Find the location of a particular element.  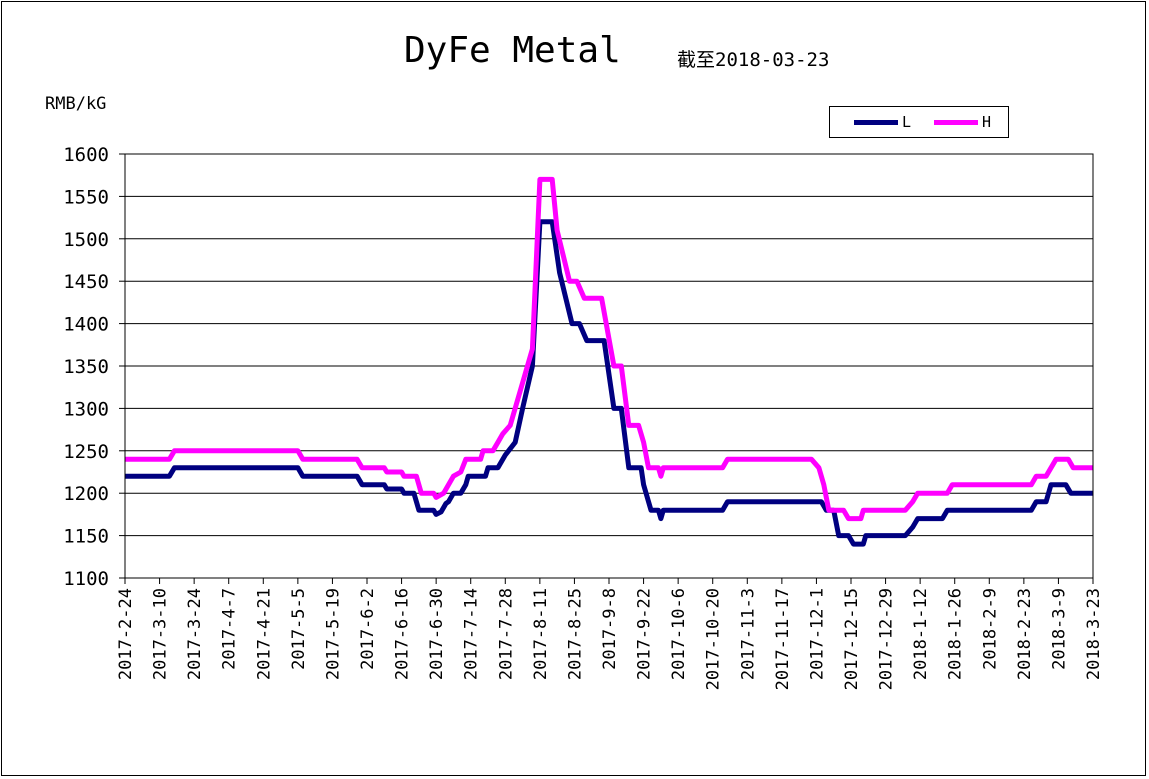

x-tick-label: 2017-3-24 is located at coordinates (195, 634).